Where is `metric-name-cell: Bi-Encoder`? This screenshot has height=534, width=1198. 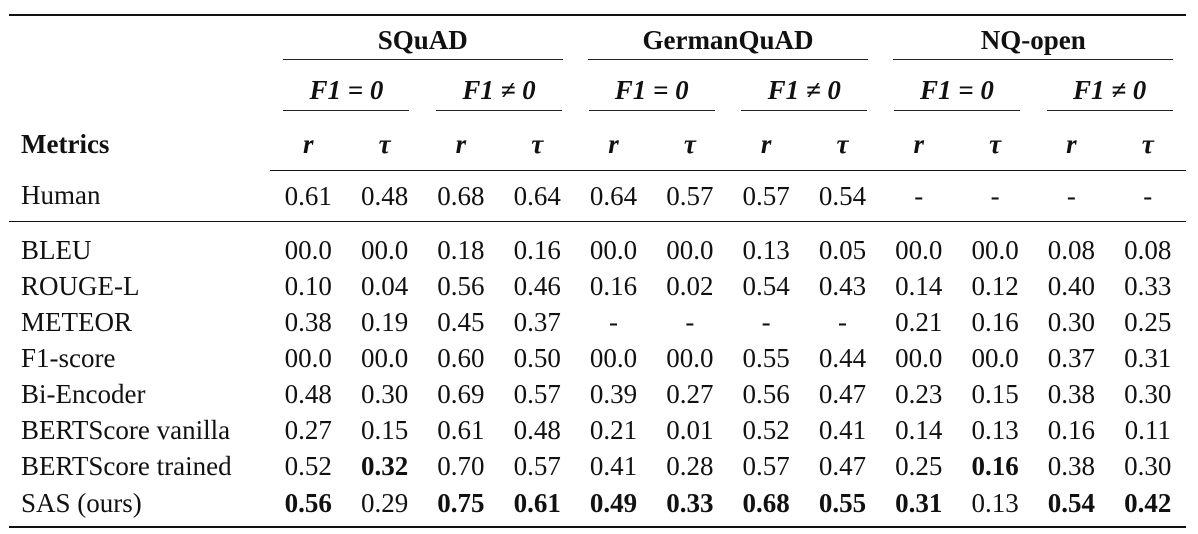
metric-name-cell: Bi-Encoder is located at coordinates (83, 393).